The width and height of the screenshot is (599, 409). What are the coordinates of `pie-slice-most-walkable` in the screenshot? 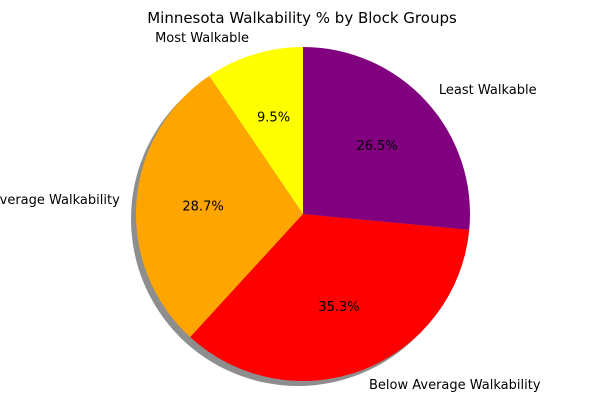 It's located at (256, 130).